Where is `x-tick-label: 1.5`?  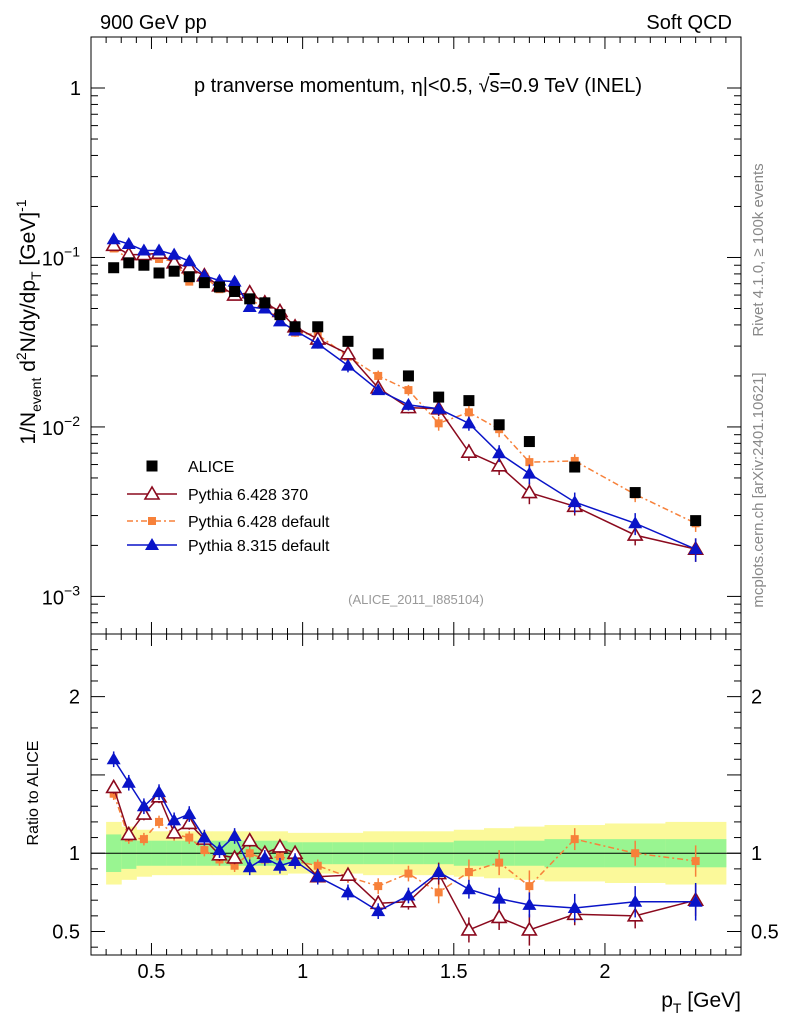 x-tick-label: 1.5 is located at coordinates (454, 972).